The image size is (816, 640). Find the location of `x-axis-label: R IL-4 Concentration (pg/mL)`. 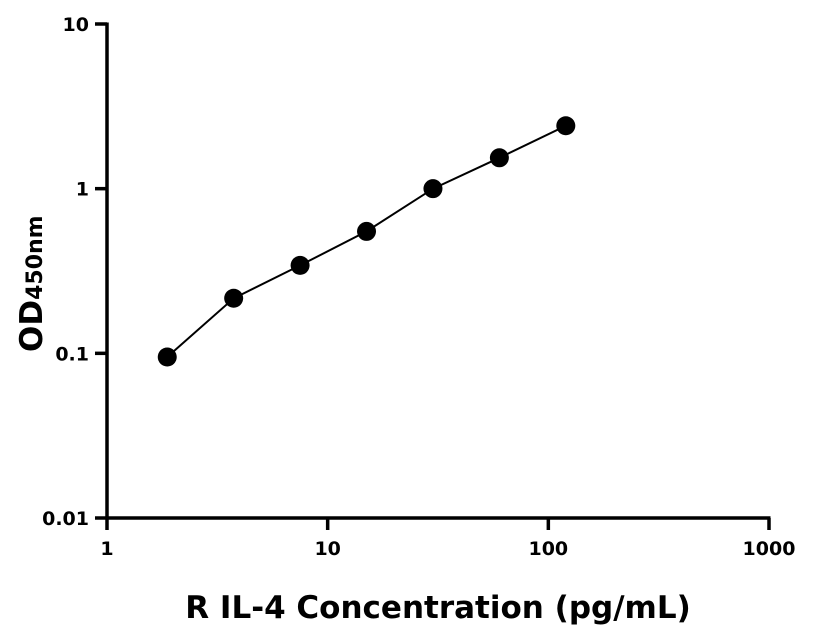

x-axis-label: R IL-4 Concentration (pg/mL) is located at coordinates (438, 608).